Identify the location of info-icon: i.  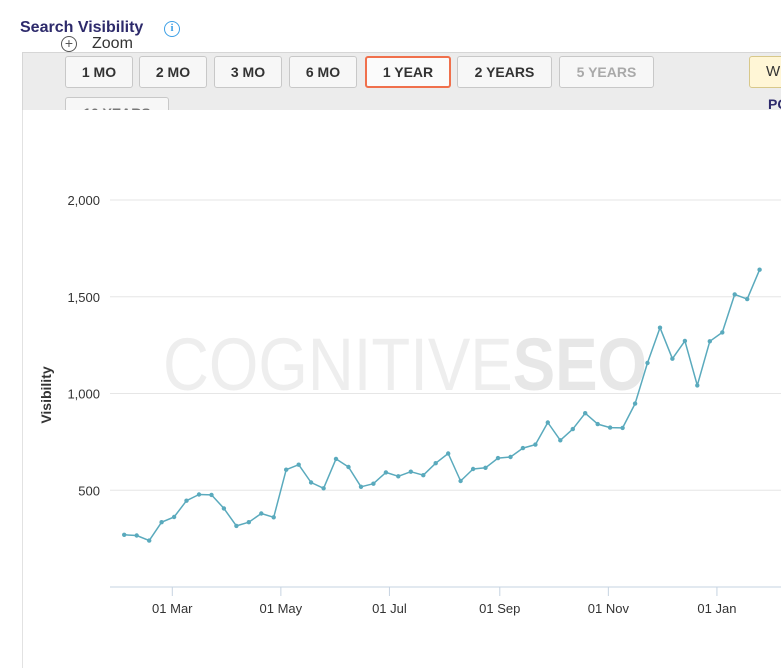
(172, 29).